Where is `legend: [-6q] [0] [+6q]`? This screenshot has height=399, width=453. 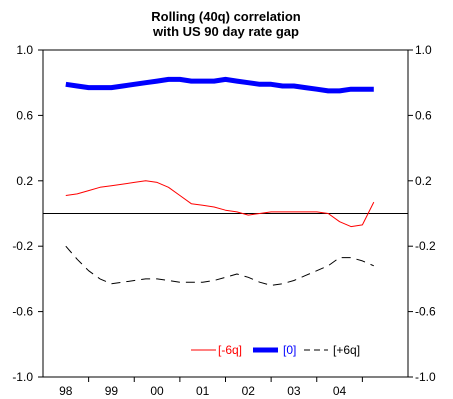
legend: [-6q] [0] [+6q] is located at coordinates (275, 350).